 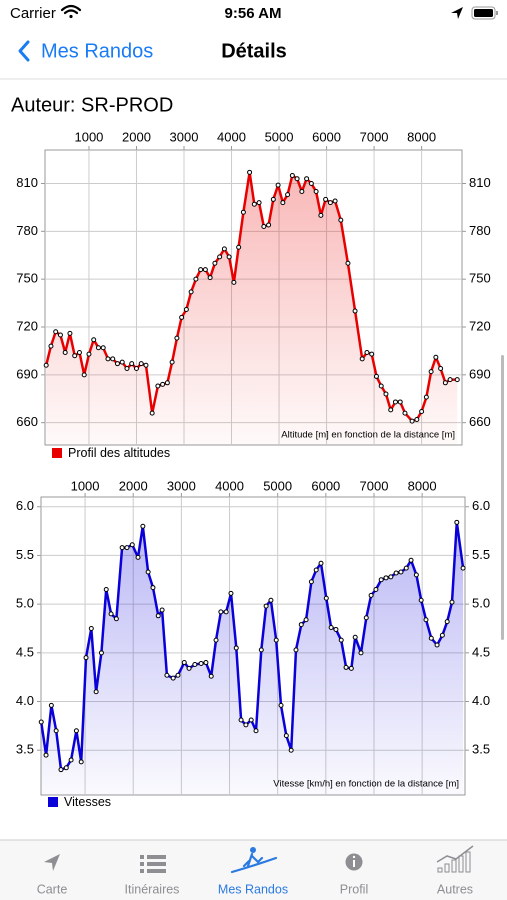 I want to click on back-button: Mes Randos, so click(x=97, y=51).